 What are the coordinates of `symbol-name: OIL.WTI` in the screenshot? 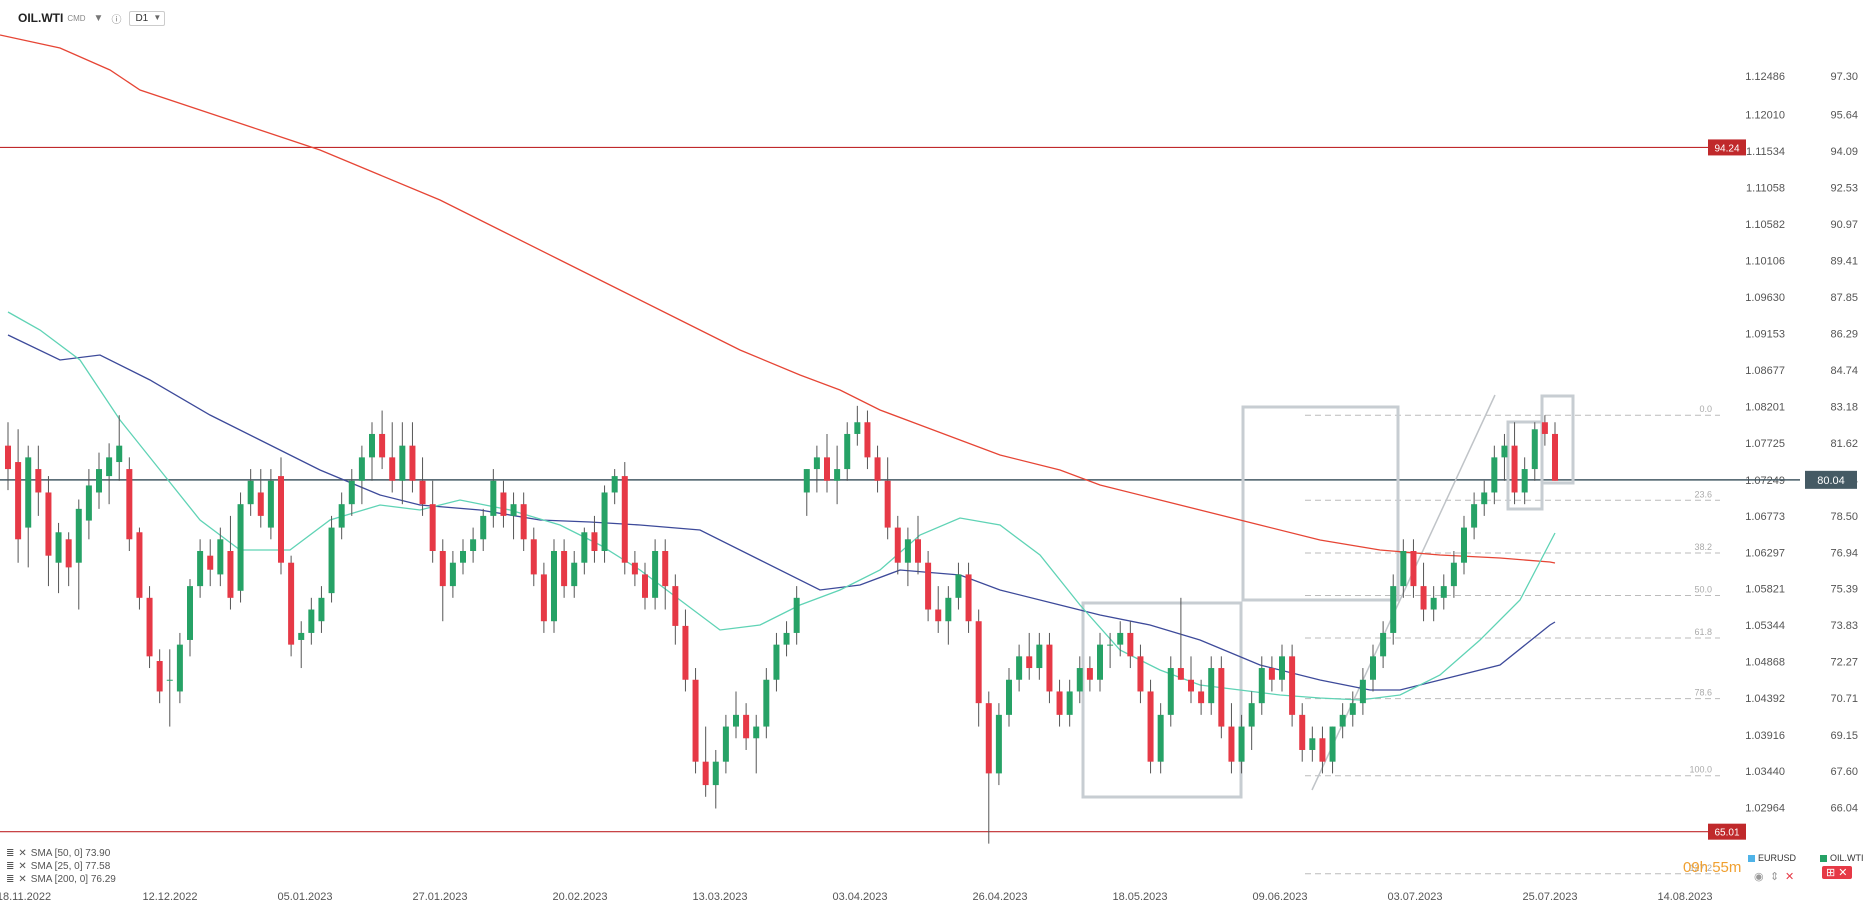 It's located at (41, 18).